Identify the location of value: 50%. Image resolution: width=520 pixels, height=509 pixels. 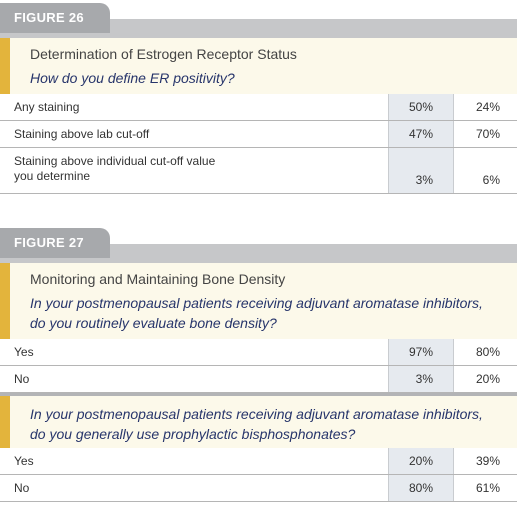
(420, 107).